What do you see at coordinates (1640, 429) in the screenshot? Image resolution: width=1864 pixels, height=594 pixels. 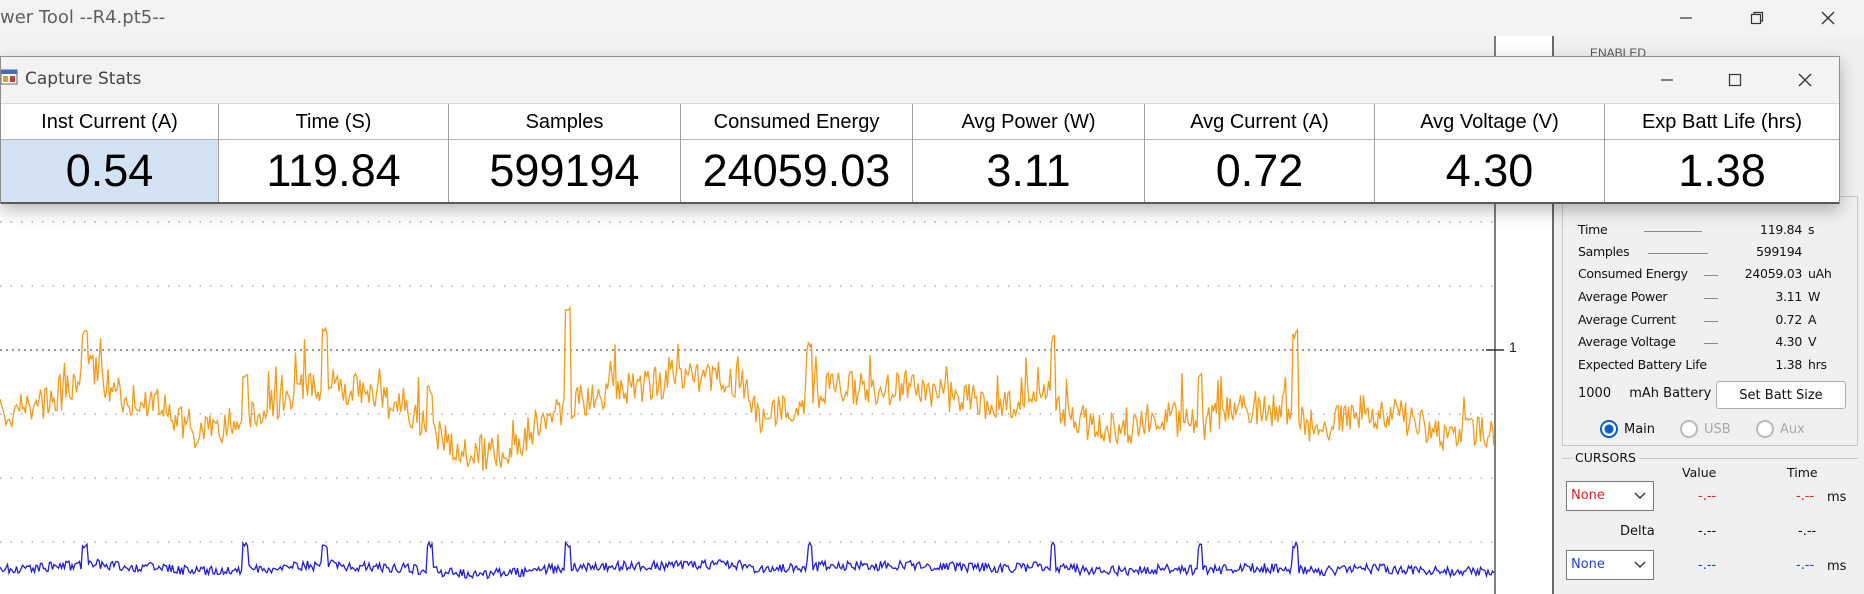 I see `radio-main-label: Main` at bounding box center [1640, 429].